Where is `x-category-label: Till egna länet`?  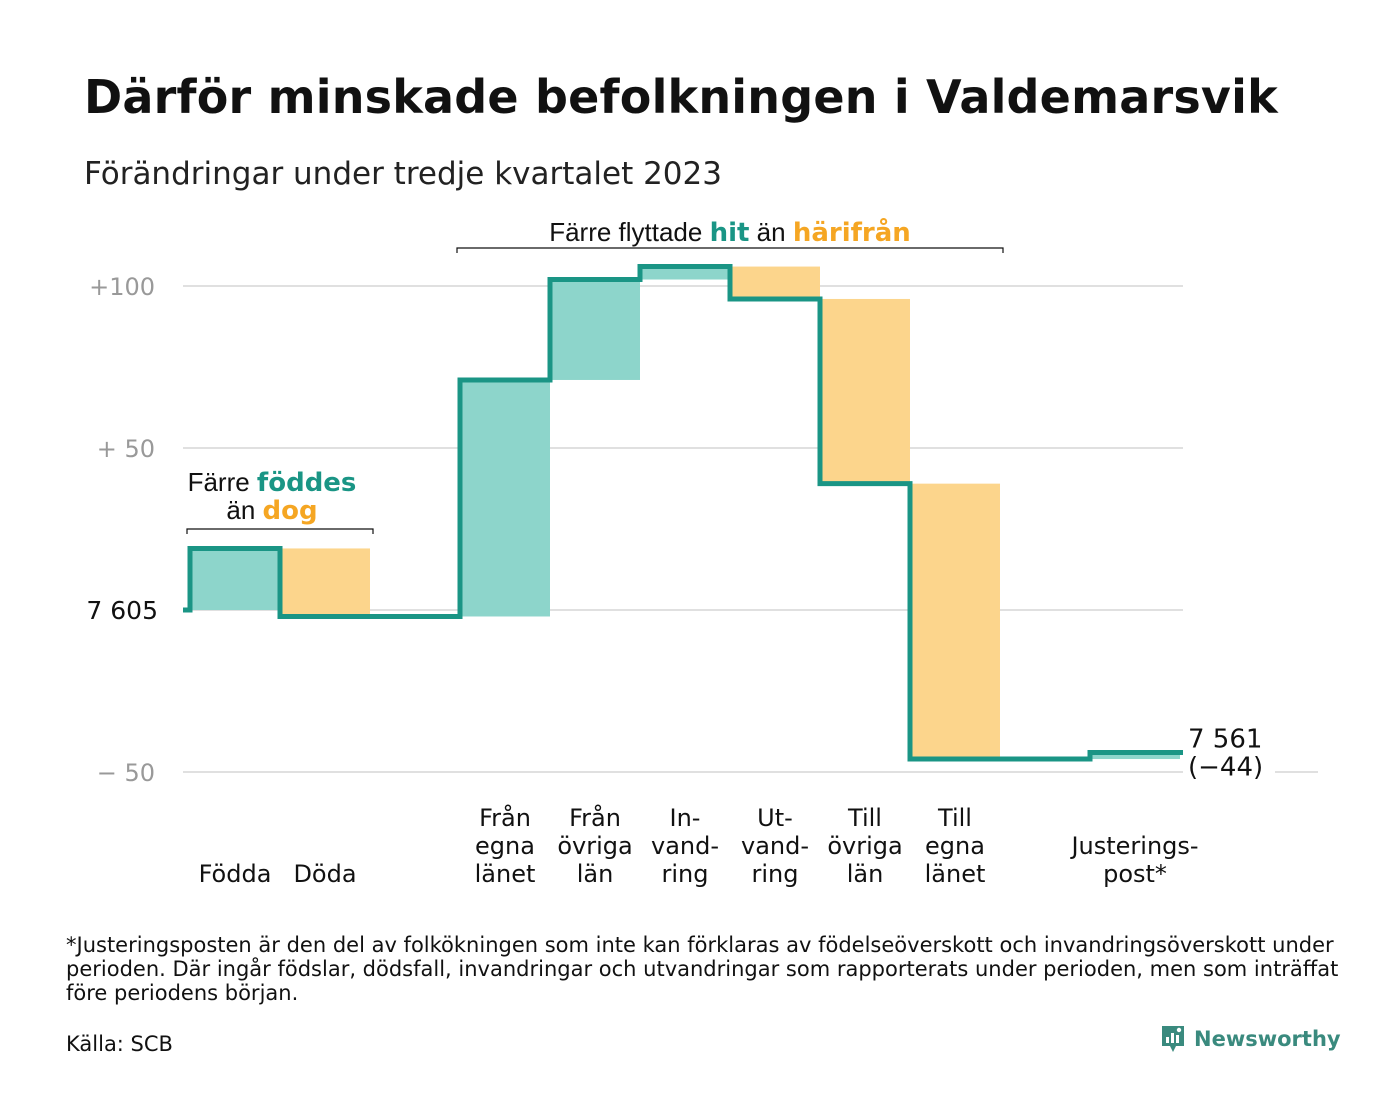 x-category-label: Till egna länet is located at coordinates (955, 846).